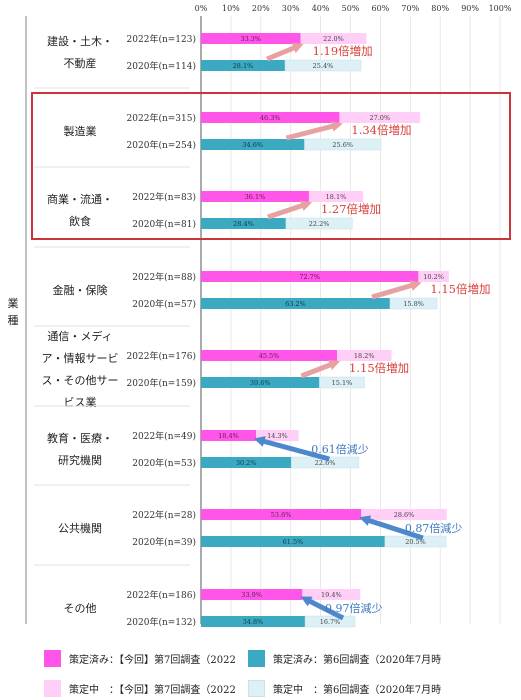  What do you see at coordinates (440, 8) in the screenshot?
I see `x-tick-label: 80%` at bounding box center [440, 8].